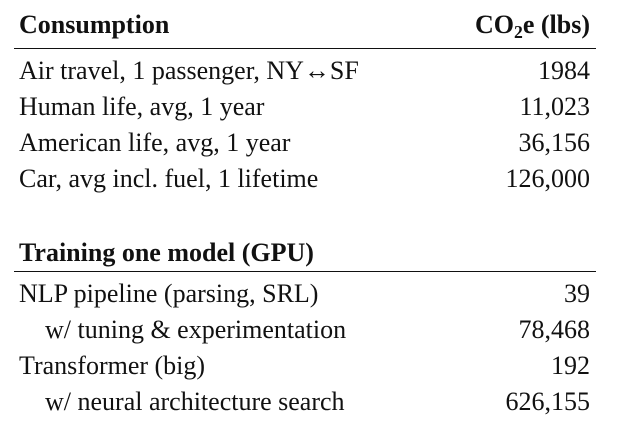  What do you see at coordinates (196, 329) in the screenshot?
I see `row-label: w/ tuning & experimentation` at bounding box center [196, 329].